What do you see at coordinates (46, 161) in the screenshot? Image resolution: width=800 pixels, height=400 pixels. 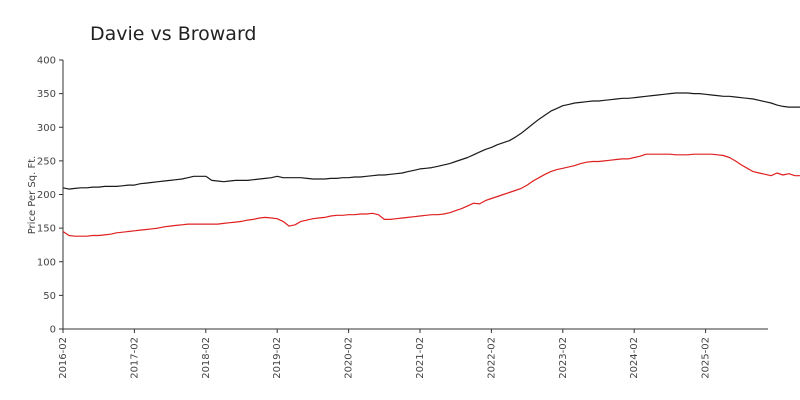 I see `y-tick-label: 250` at bounding box center [46, 161].